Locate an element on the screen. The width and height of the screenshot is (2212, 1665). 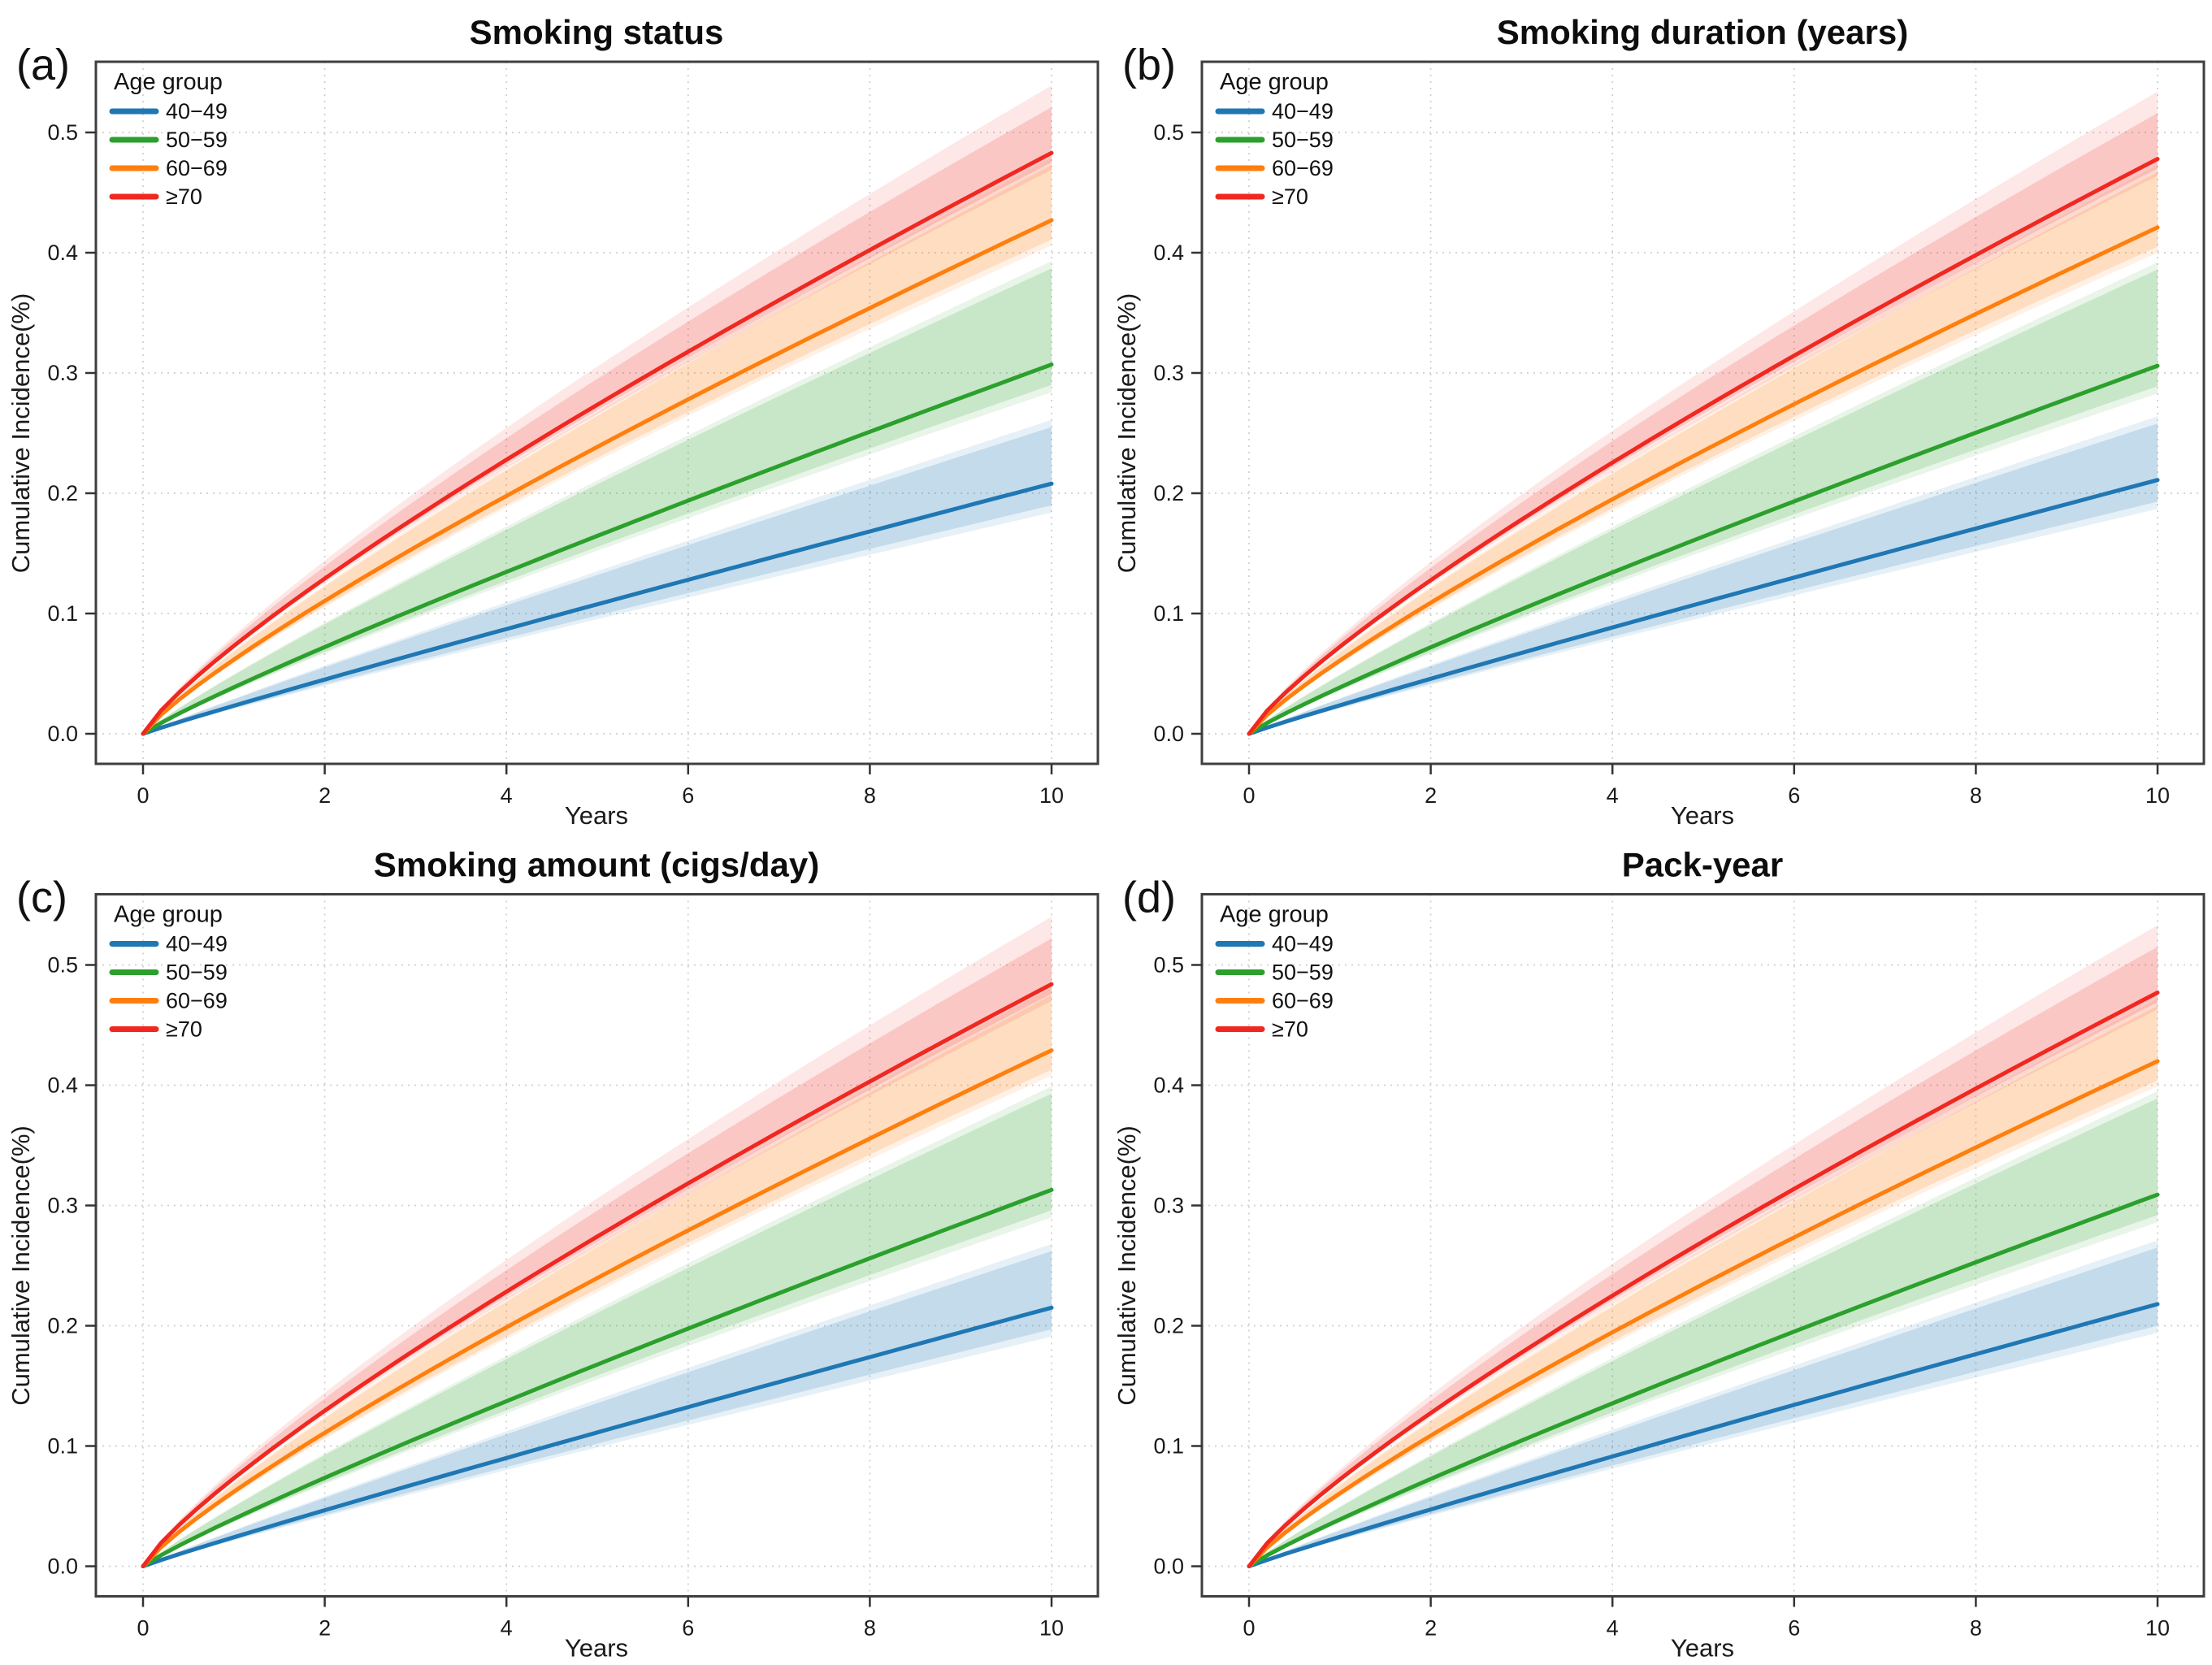
x-tick-label: 2 is located at coordinates (1431, 1629).